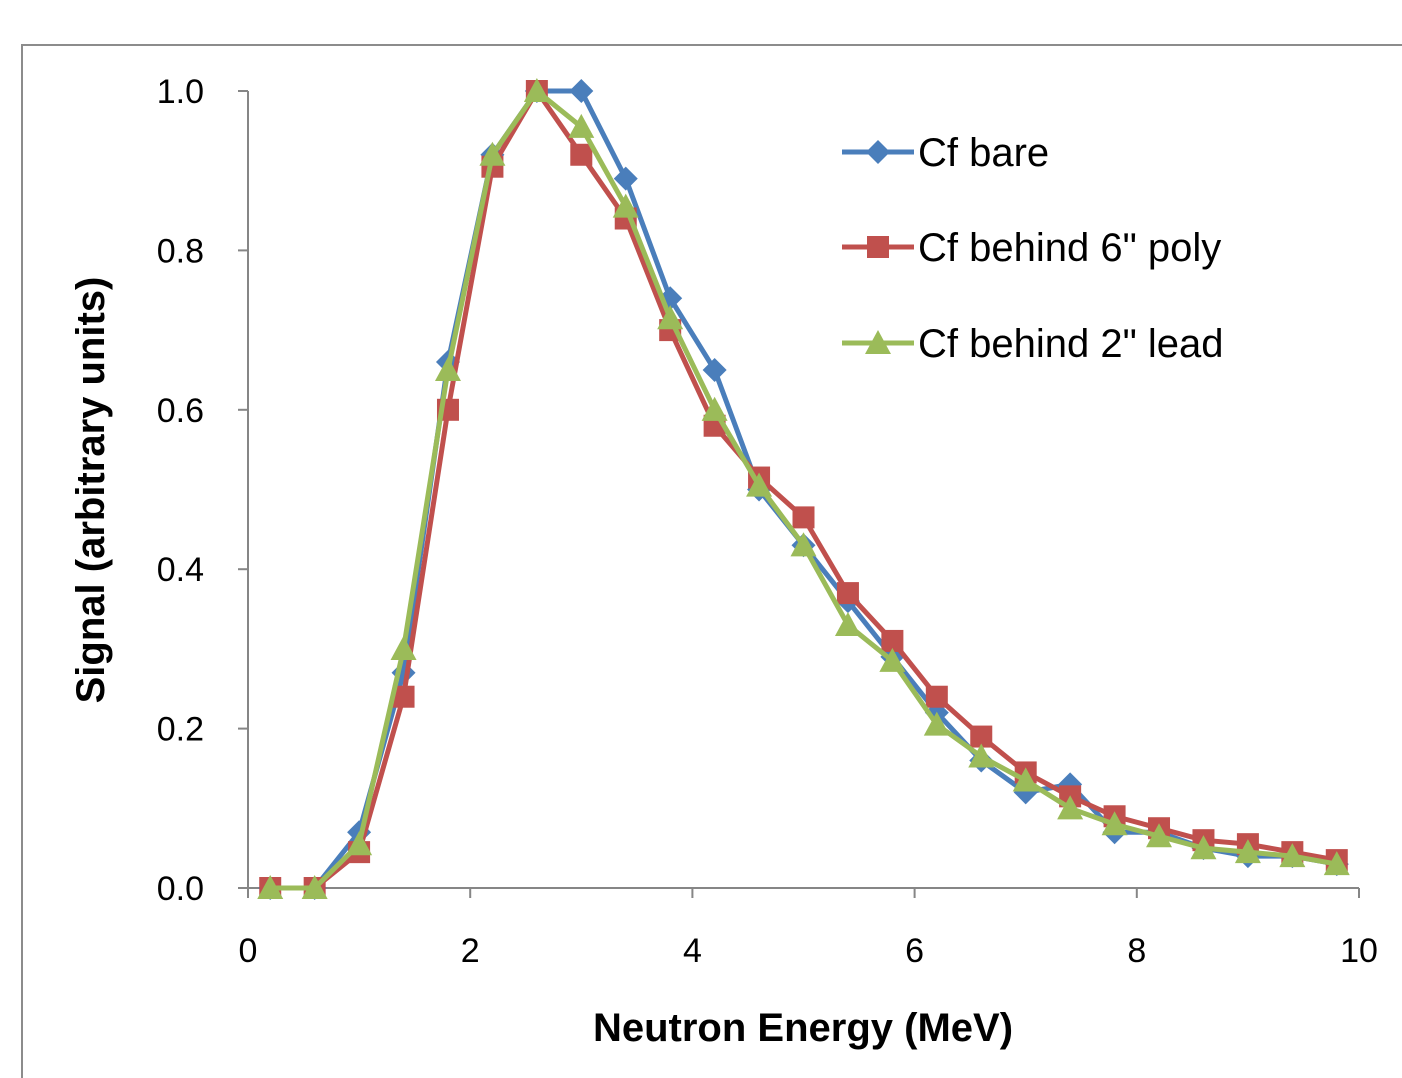  I want to click on y-axis-ticks: 0.0 0.2 0.4 0.6 0.8 1.0, so click(202, 490).